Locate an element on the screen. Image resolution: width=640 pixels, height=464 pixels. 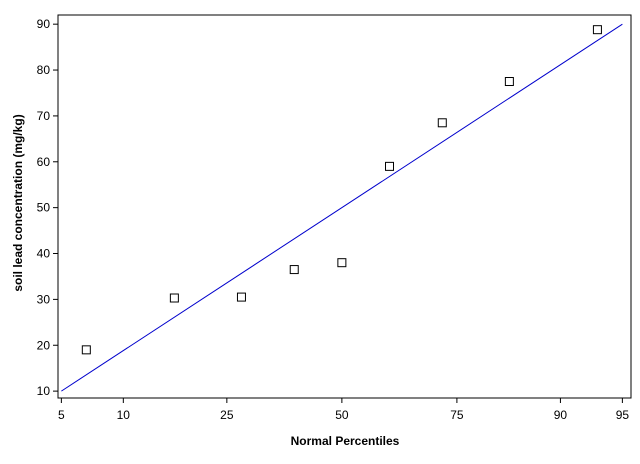
y-tick-label-30: 30 is located at coordinates (44, 299).